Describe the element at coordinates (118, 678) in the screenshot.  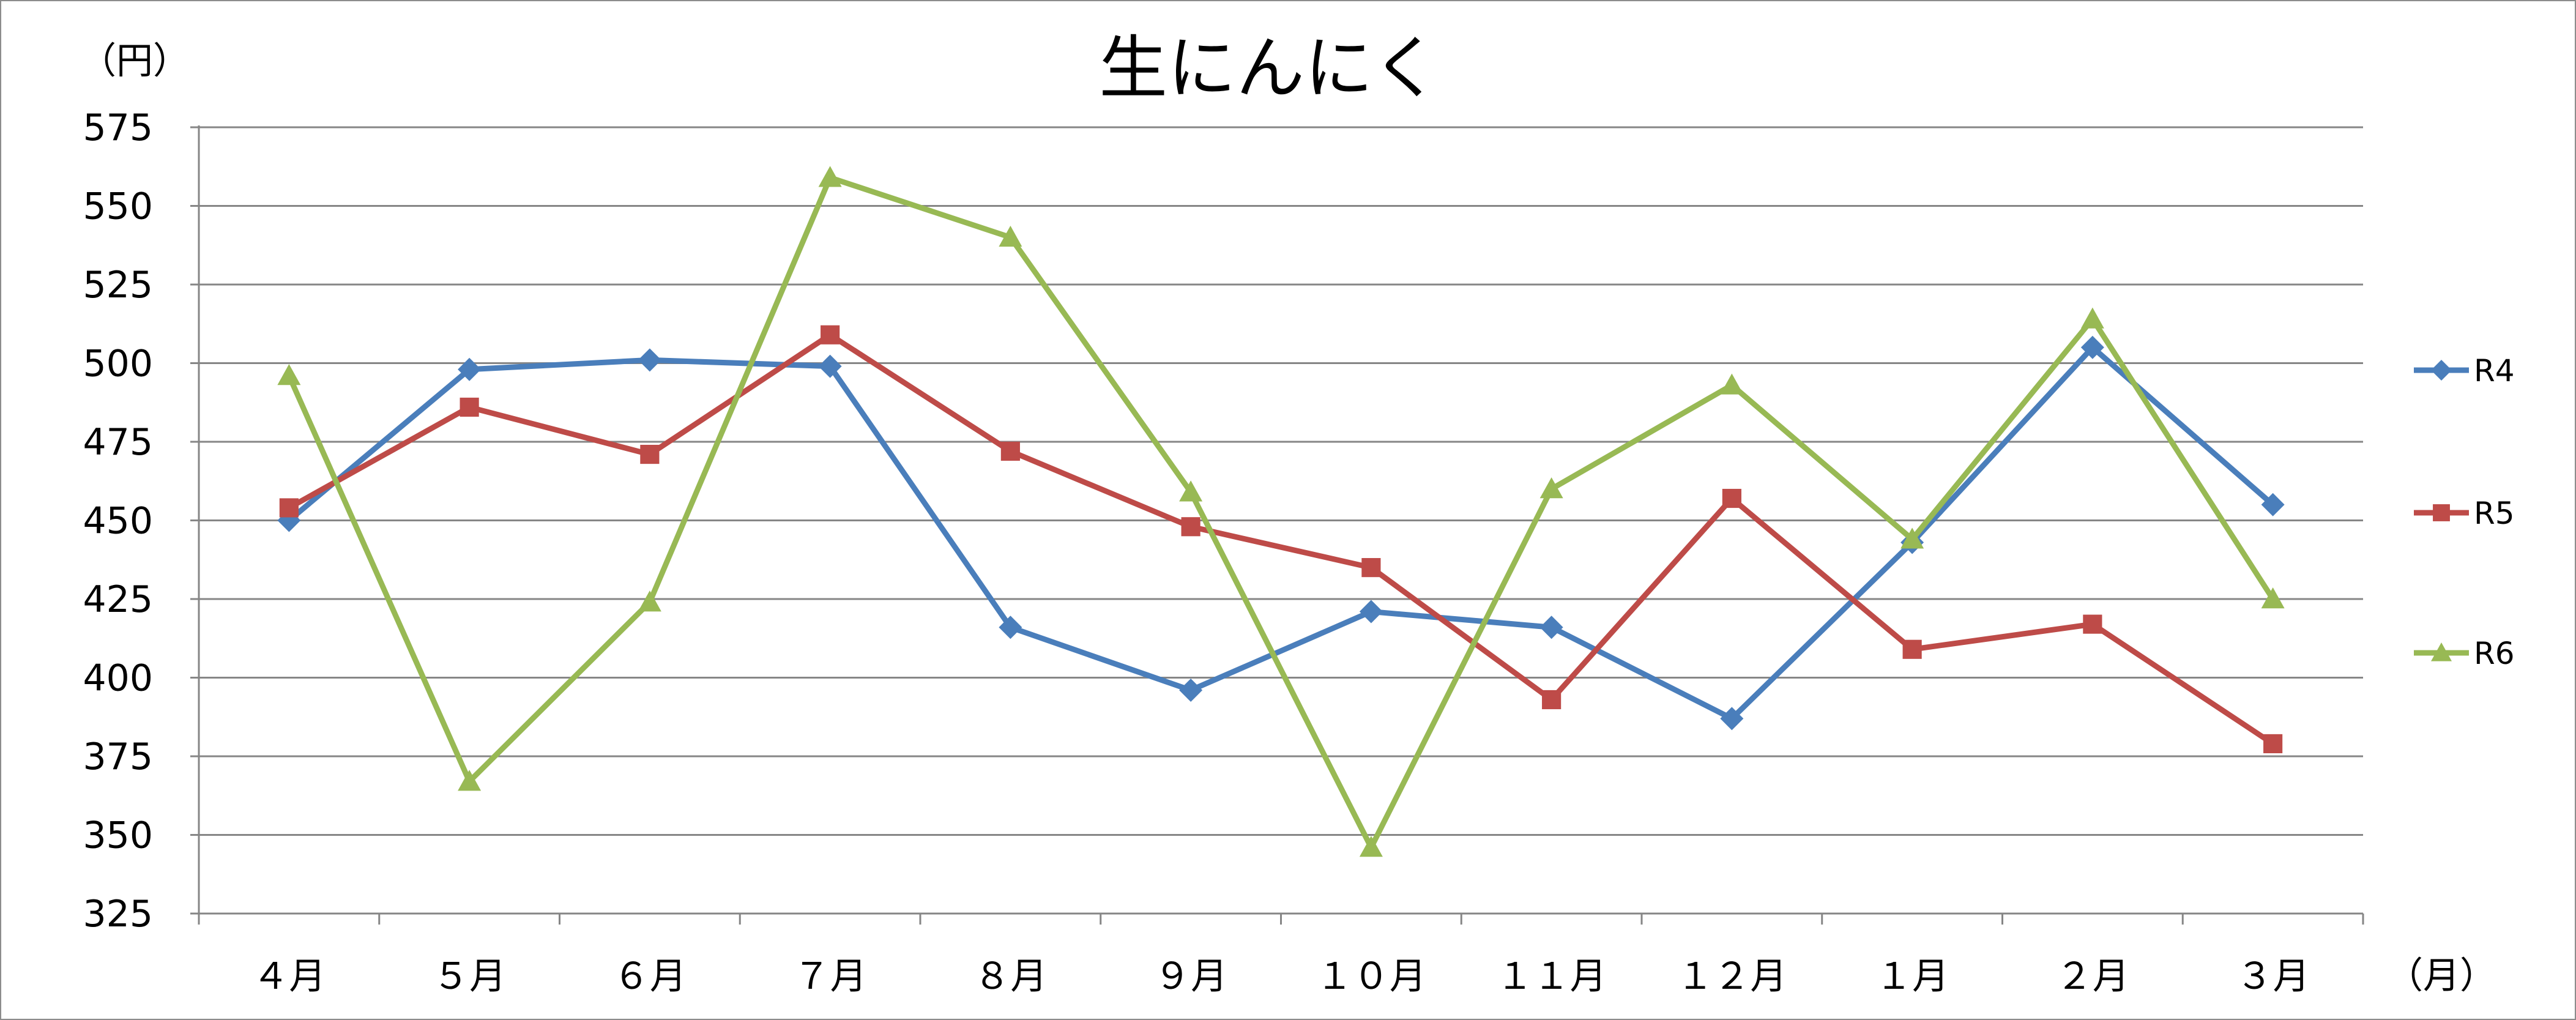
I see `y-tick-label: 400` at that location.